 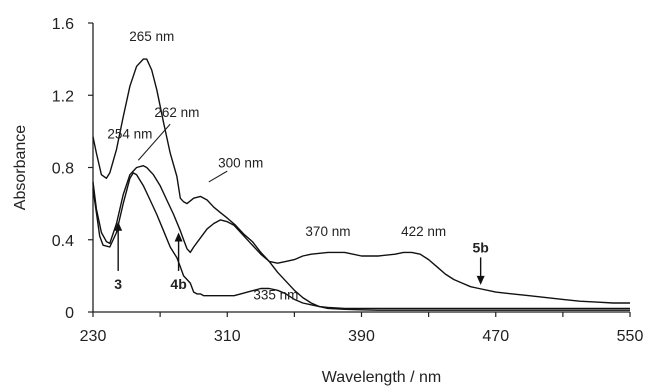 What do you see at coordinates (227, 336) in the screenshot?
I see `x-tick-label: 310` at bounding box center [227, 336].